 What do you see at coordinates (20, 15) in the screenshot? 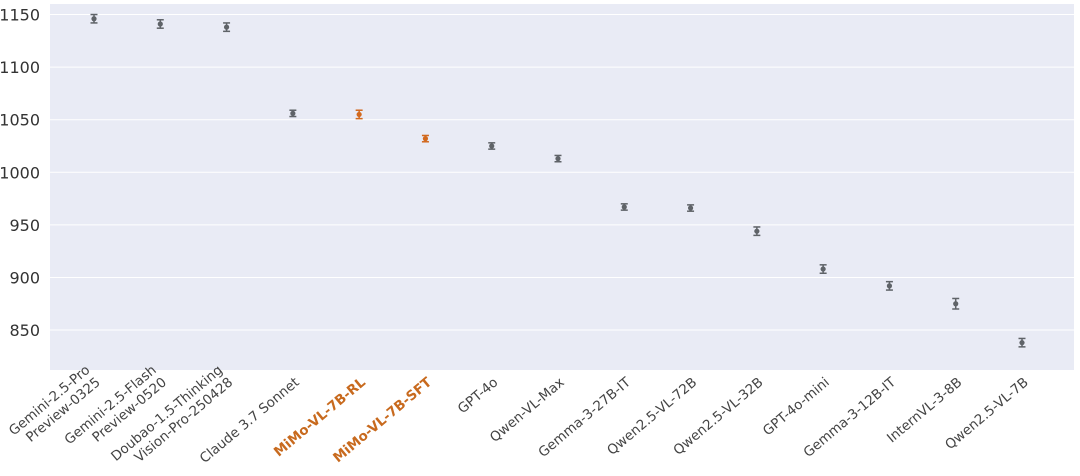
I see `y-tick-label: 1150` at bounding box center [20, 15].